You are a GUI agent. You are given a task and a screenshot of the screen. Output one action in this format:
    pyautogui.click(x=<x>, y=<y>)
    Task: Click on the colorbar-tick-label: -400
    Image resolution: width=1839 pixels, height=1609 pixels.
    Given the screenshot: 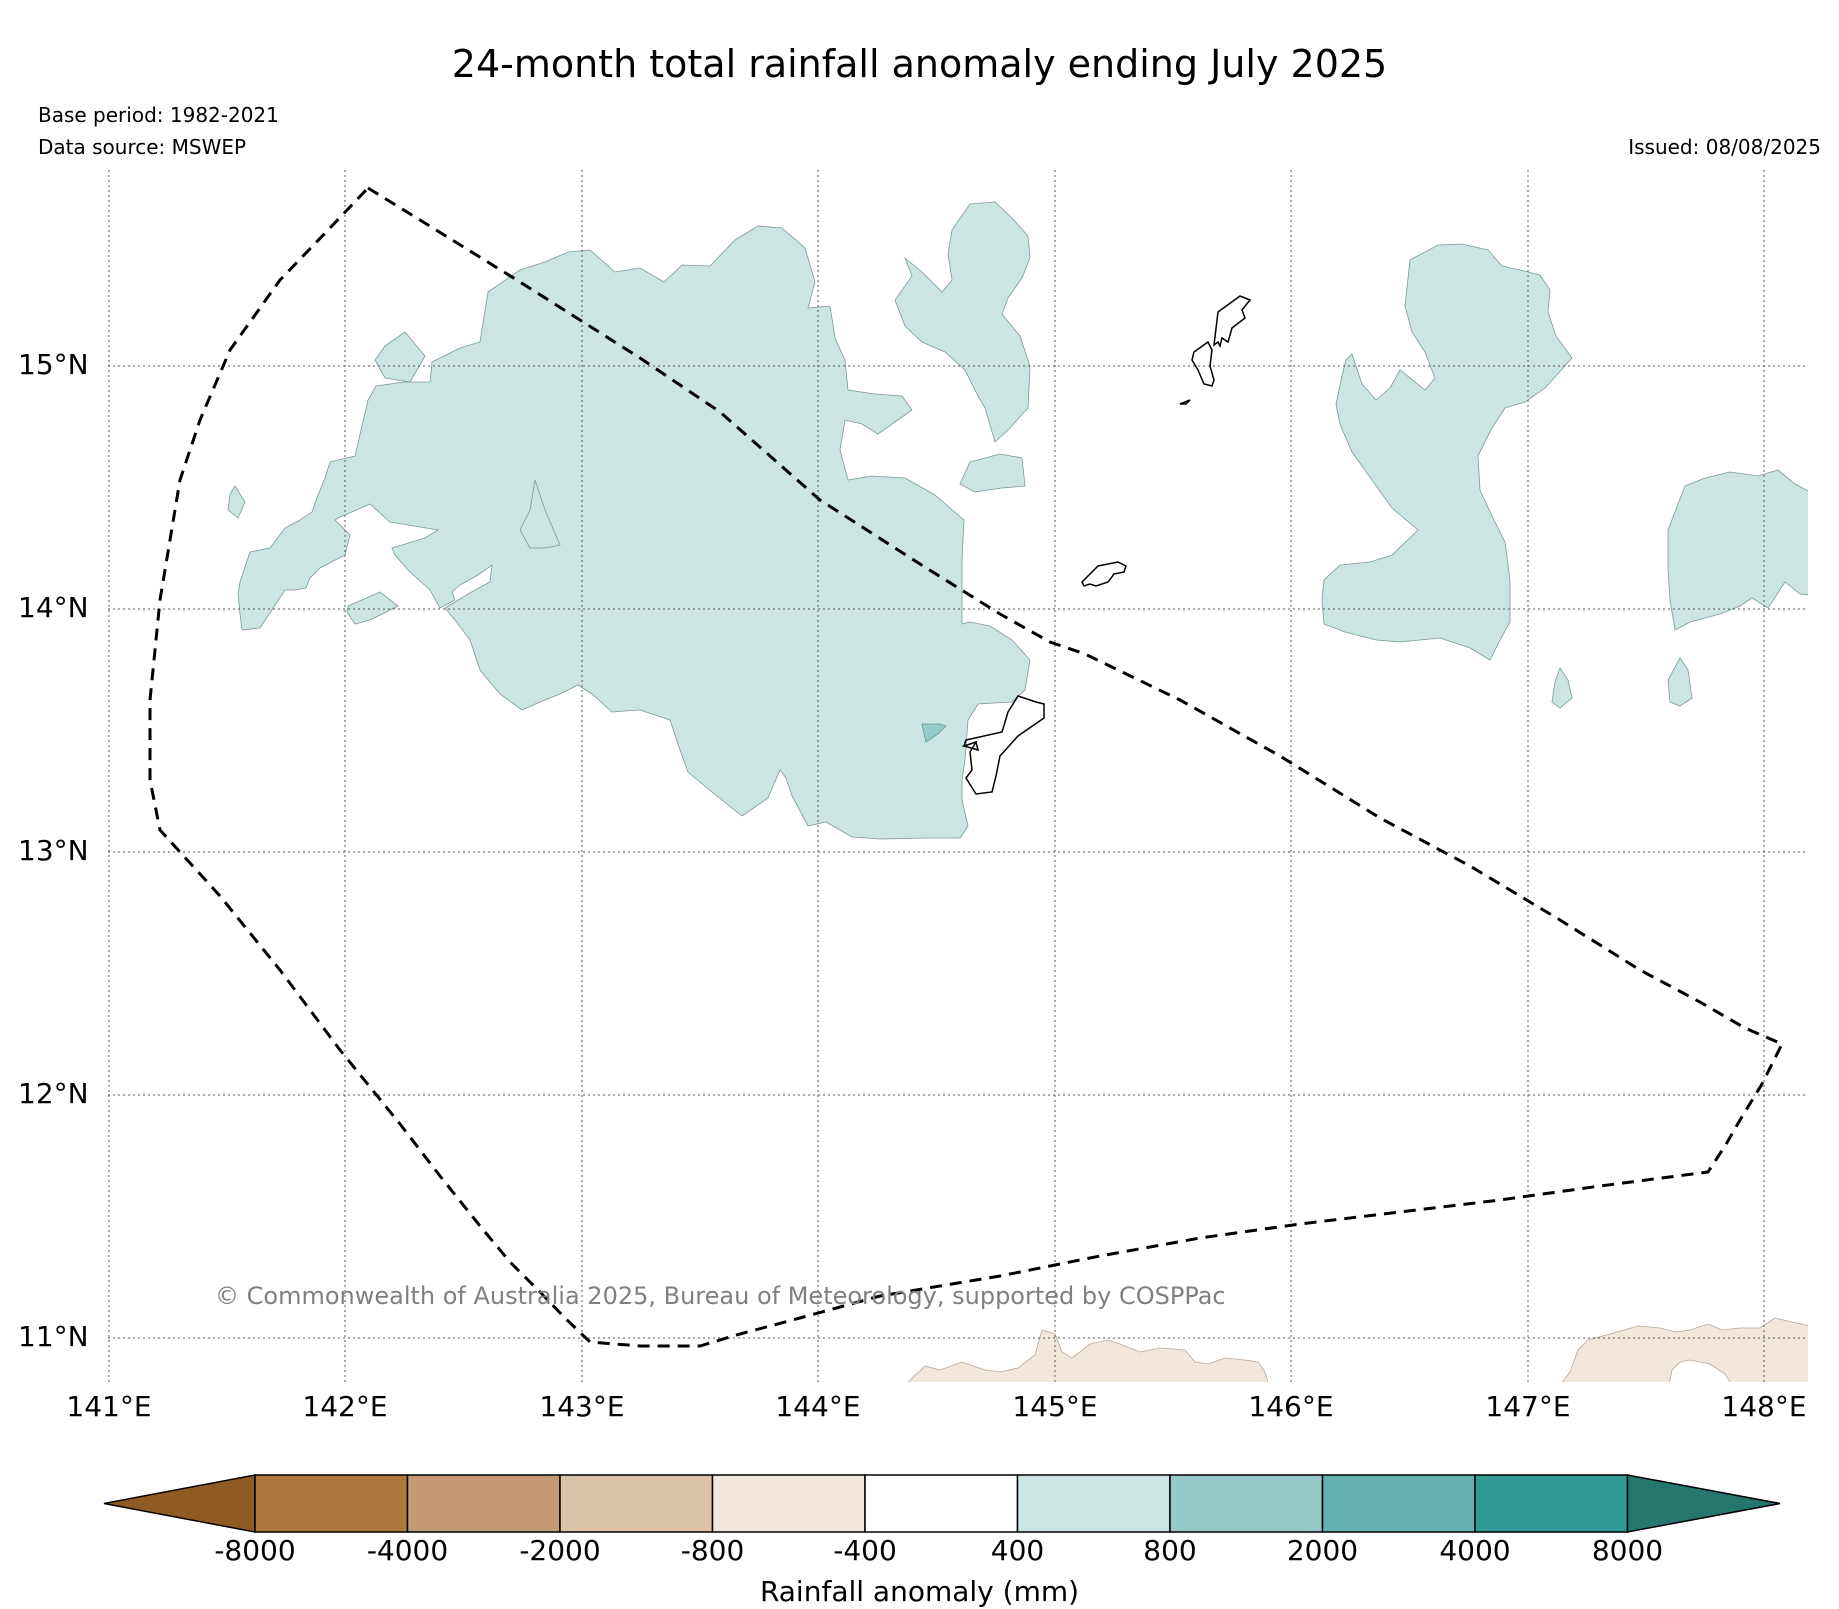 What is the action you would take?
    pyautogui.click(x=865, y=1550)
    